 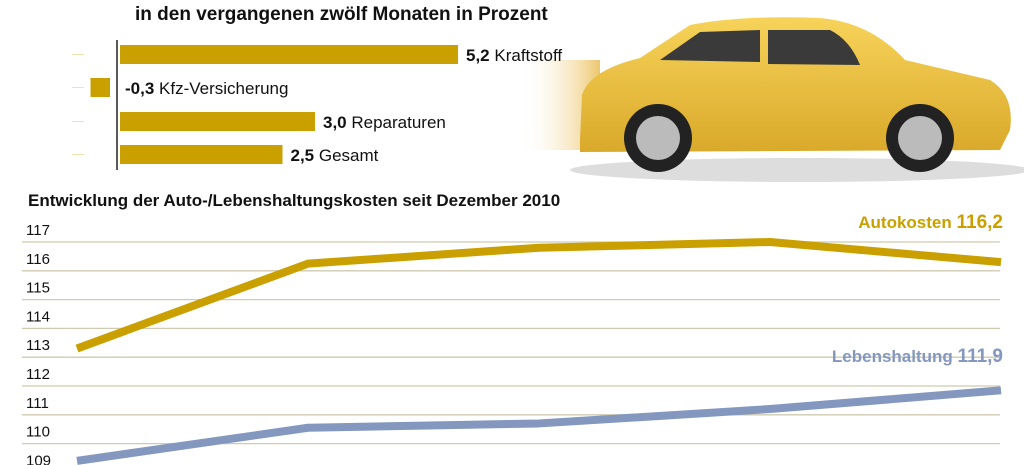 I want to click on bar-label: 2,5 Gesamt, so click(x=335, y=155).